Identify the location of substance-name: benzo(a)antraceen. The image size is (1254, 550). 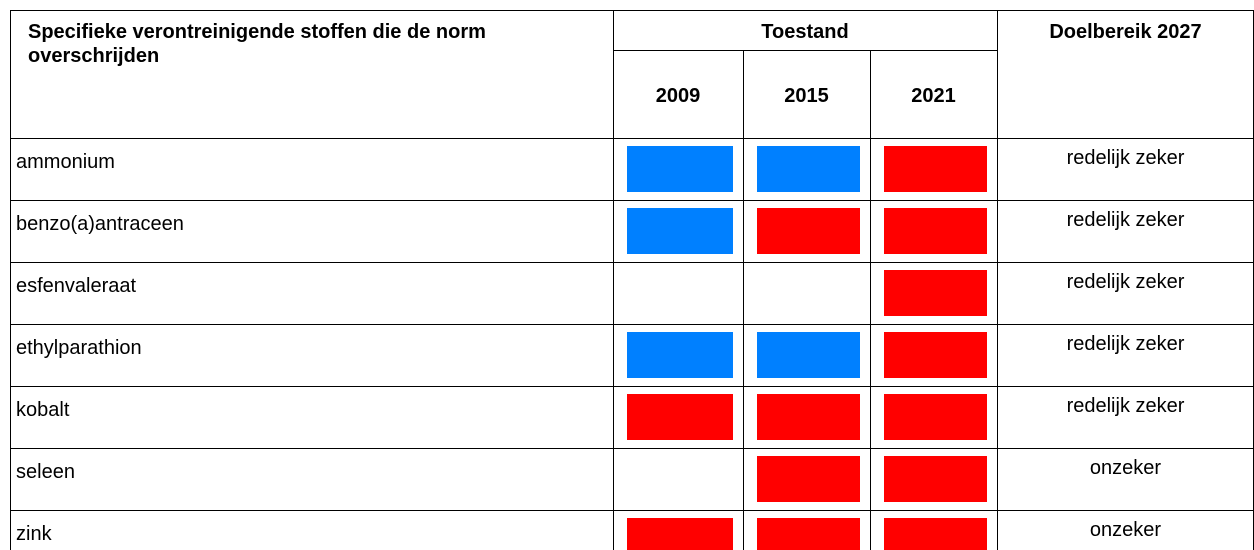
(100, 224).